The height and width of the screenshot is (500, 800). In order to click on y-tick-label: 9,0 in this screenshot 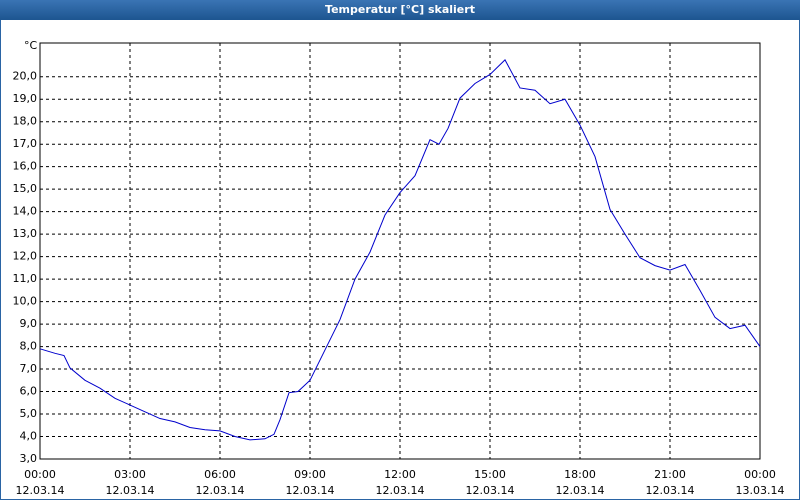, I will do `click(29, 323)`.